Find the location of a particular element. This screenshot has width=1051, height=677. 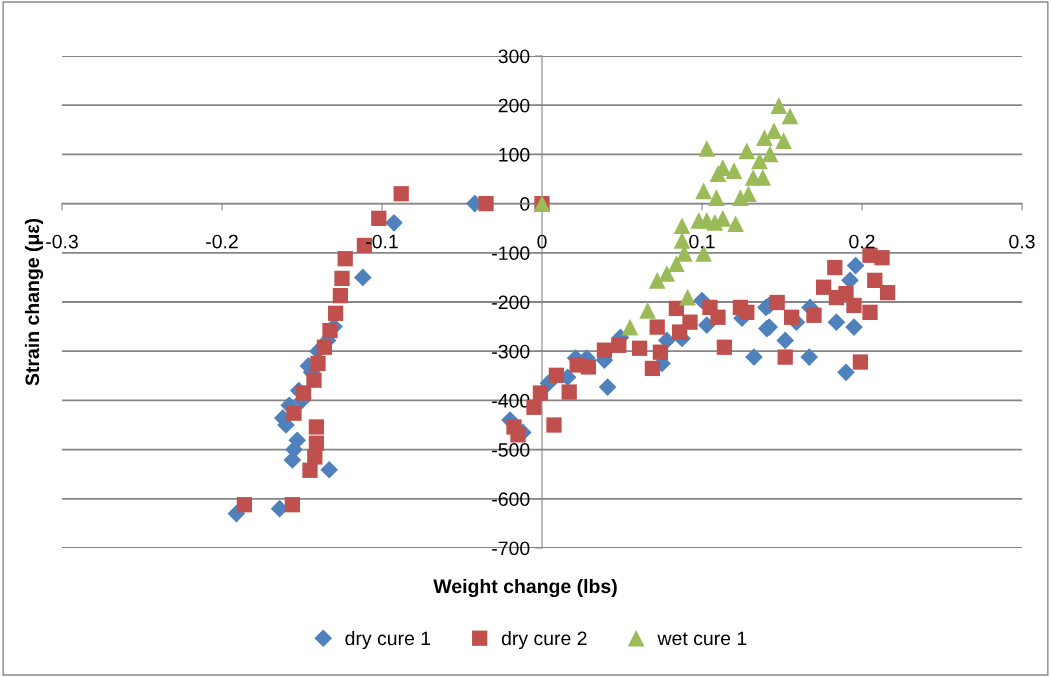

x-tick-label: 0.2 is located at coordinates (862, 241).